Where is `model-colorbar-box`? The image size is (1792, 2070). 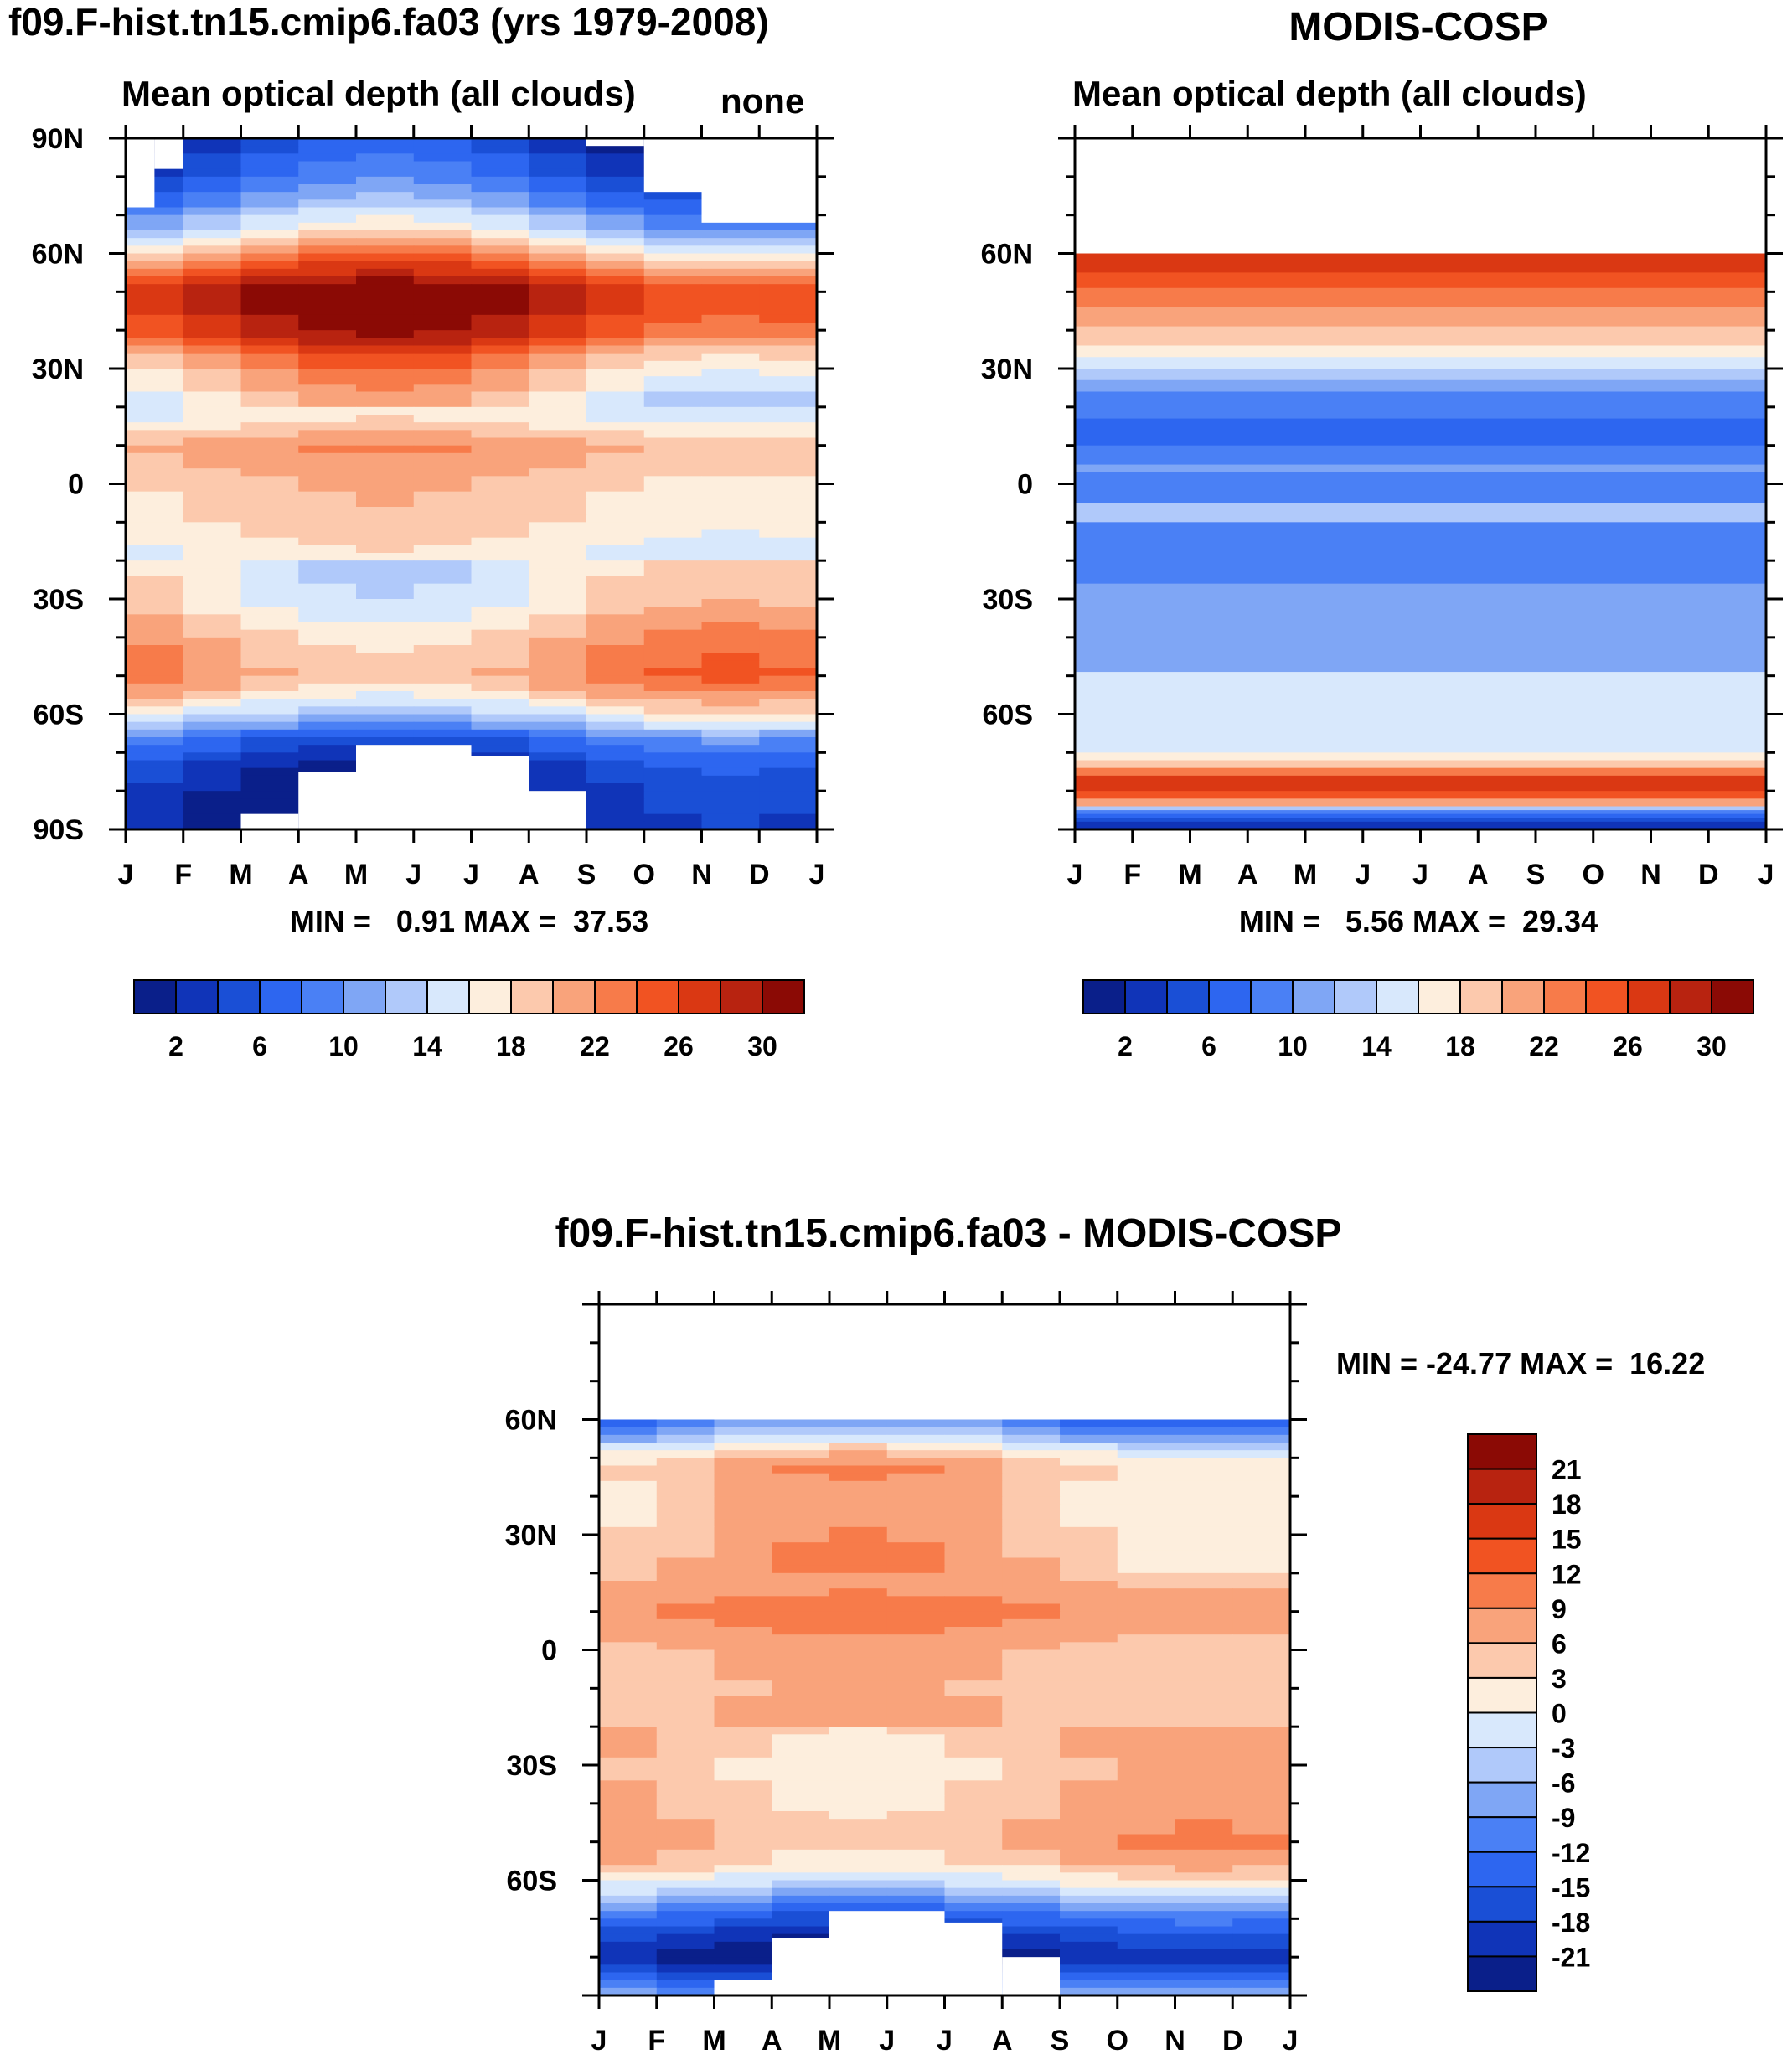 model-colorbar-box is located at coordinates (155, 996).